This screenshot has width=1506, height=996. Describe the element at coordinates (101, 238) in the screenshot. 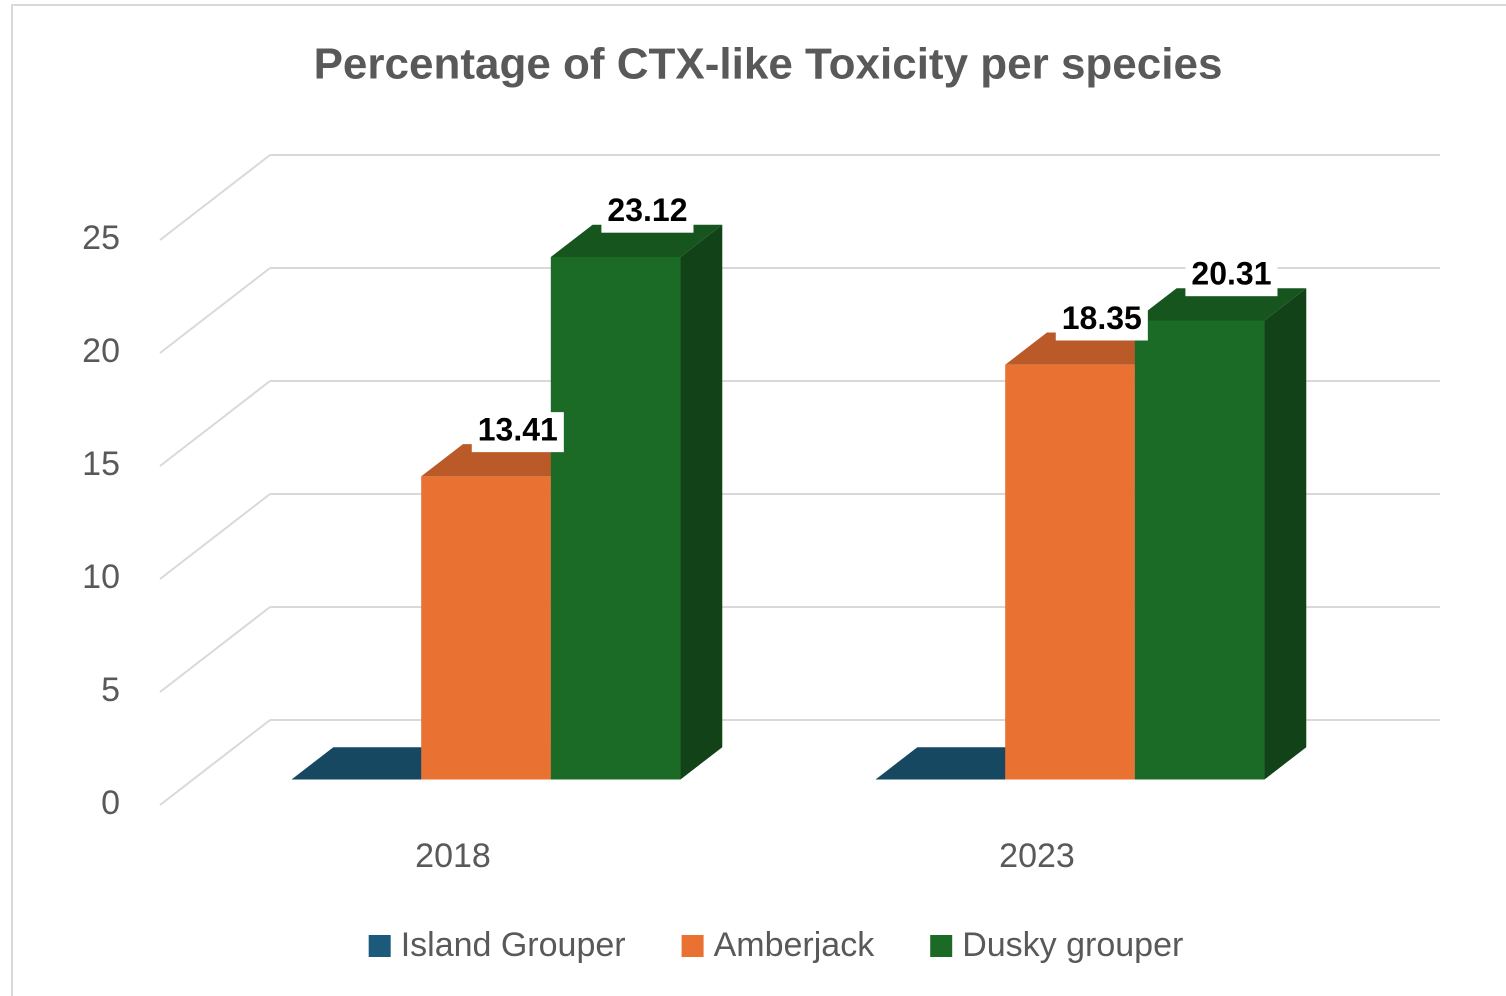

I see `y-tick-label: 25` at that location.